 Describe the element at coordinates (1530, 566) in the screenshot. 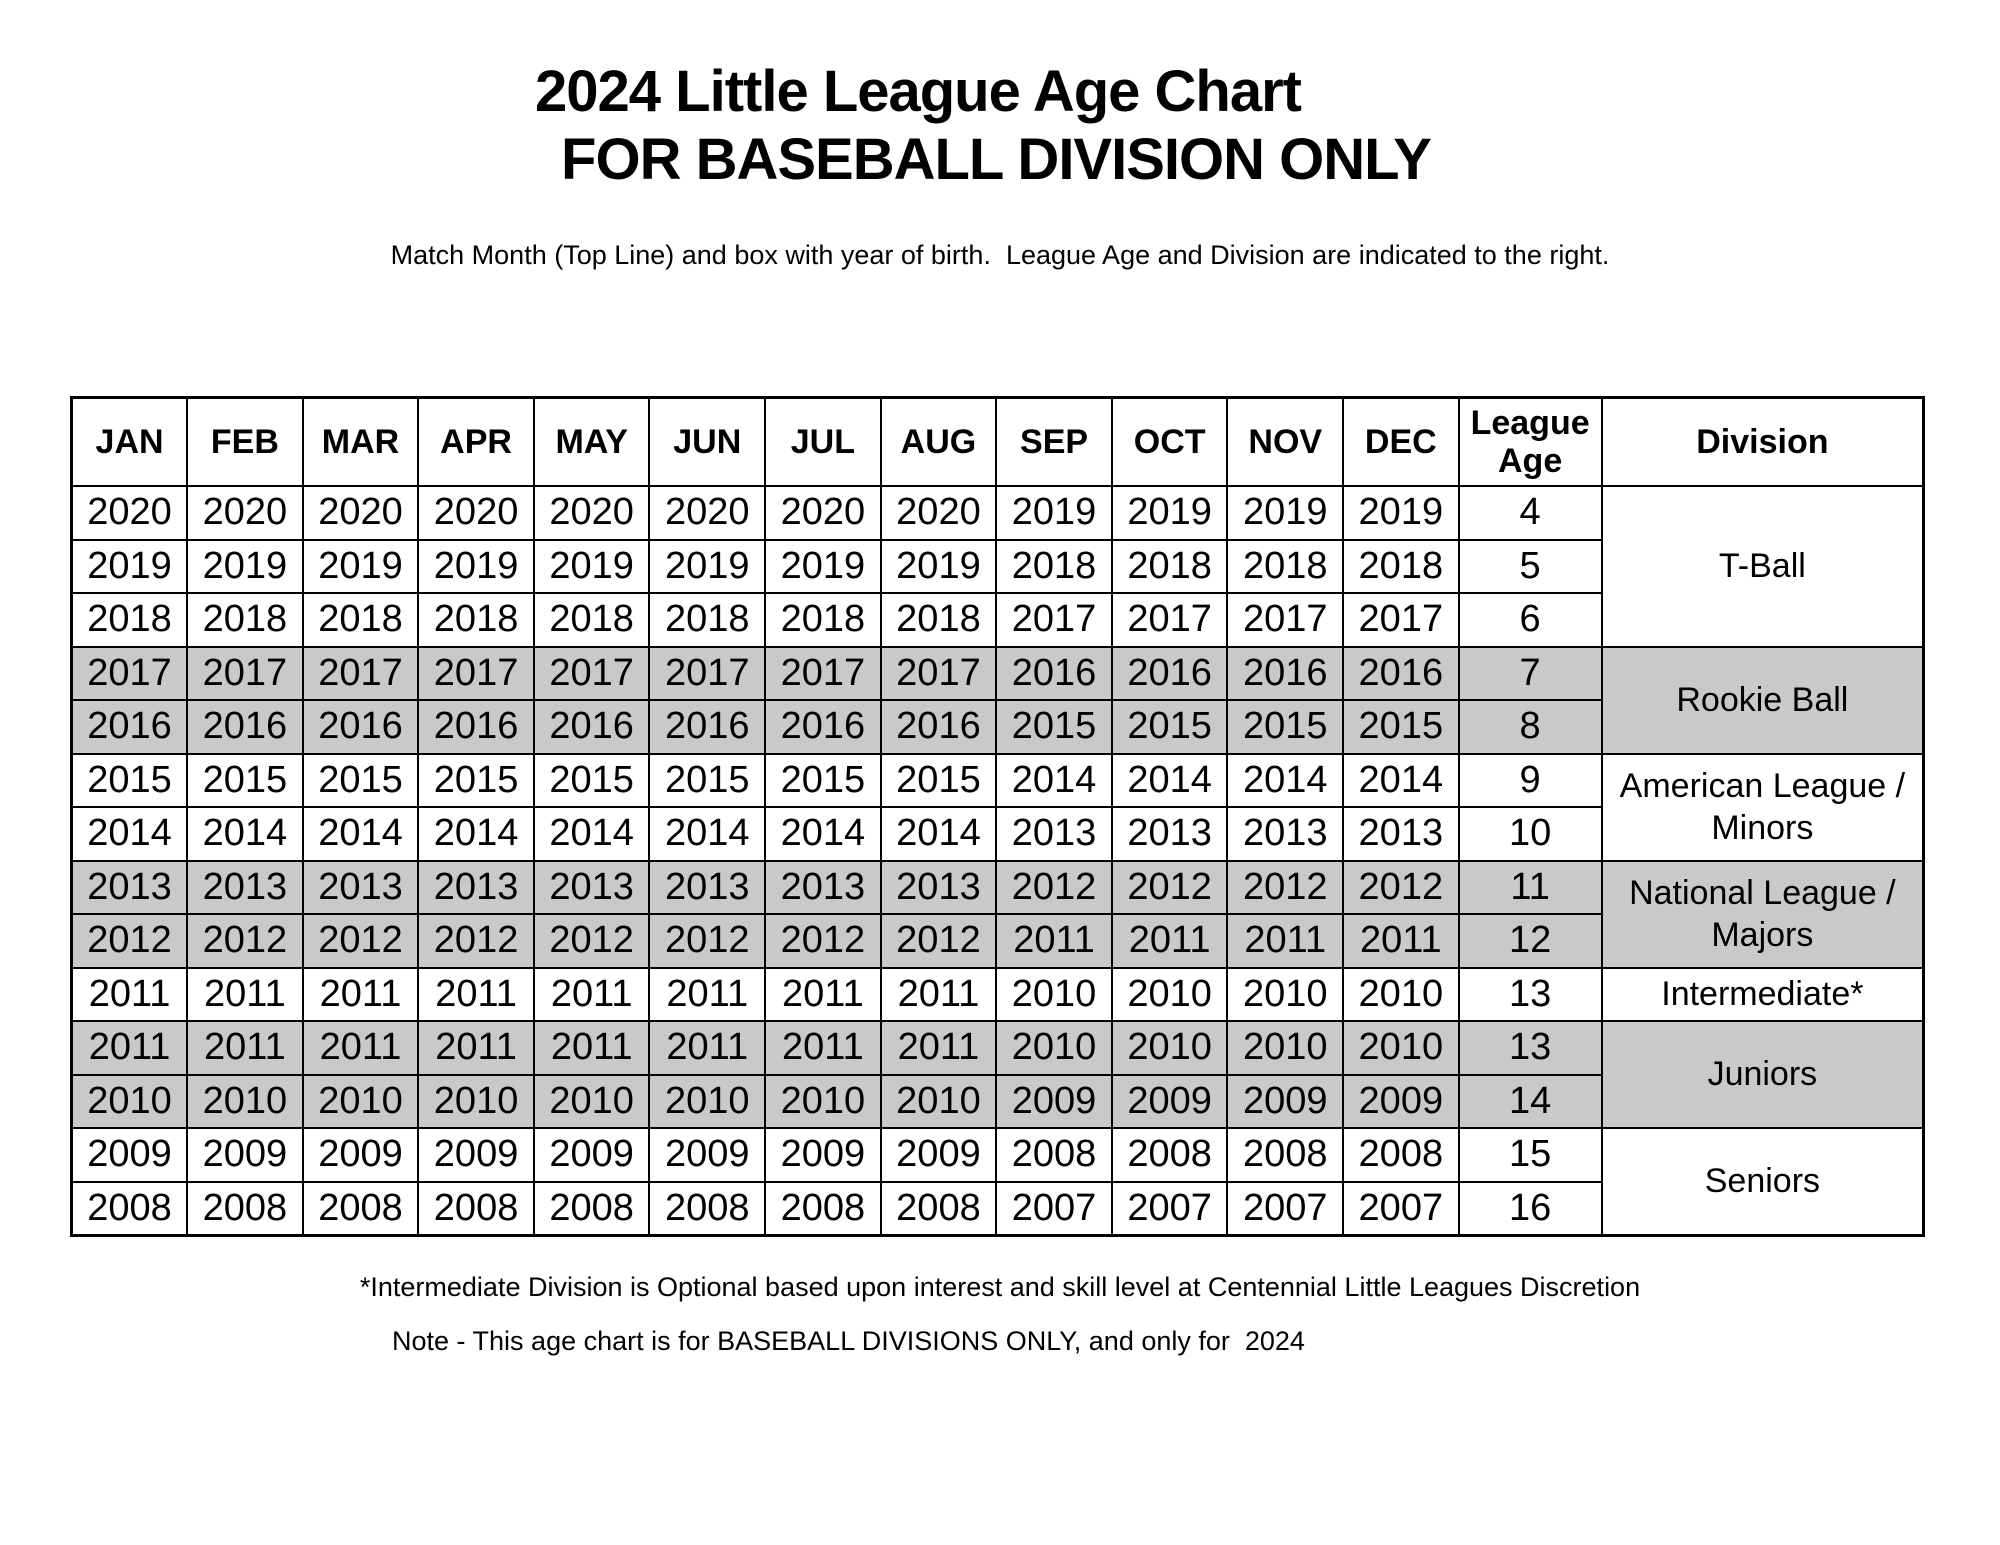

I see `league-age-cell: 5` at that location.